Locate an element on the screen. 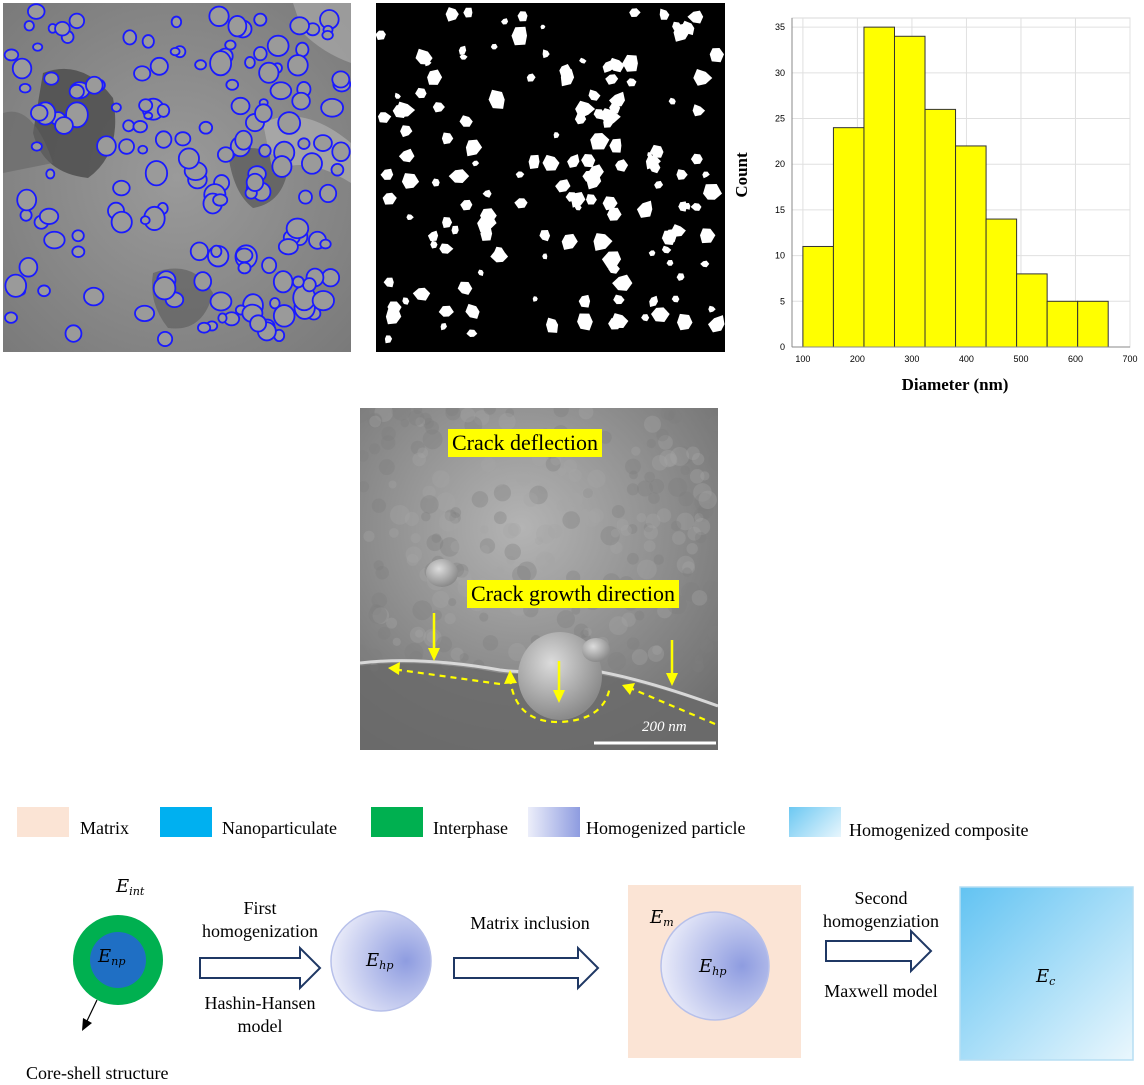 This screenshot has height=1085, width=1144. x-tick-label: 200 is located at coordinates (857, 359).